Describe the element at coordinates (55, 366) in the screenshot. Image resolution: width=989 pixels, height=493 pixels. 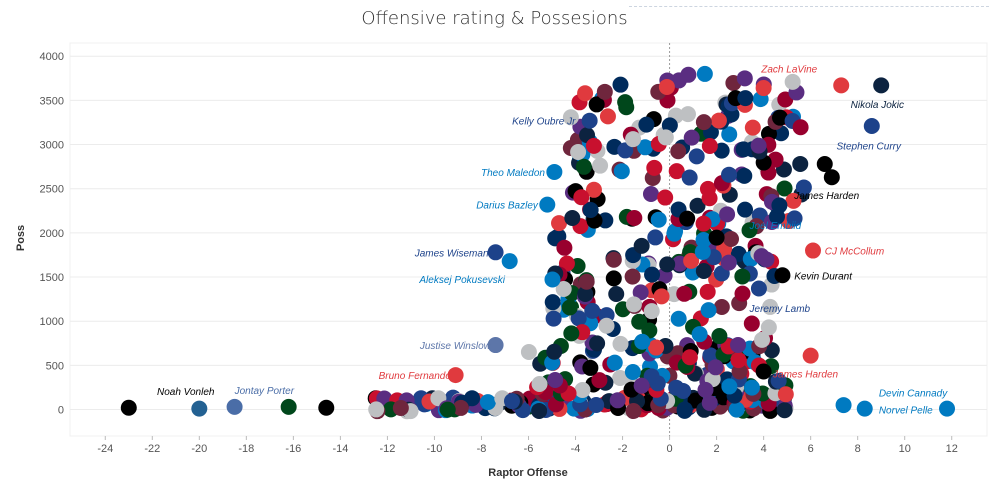
I see `y-tick-label: 500` at that location.